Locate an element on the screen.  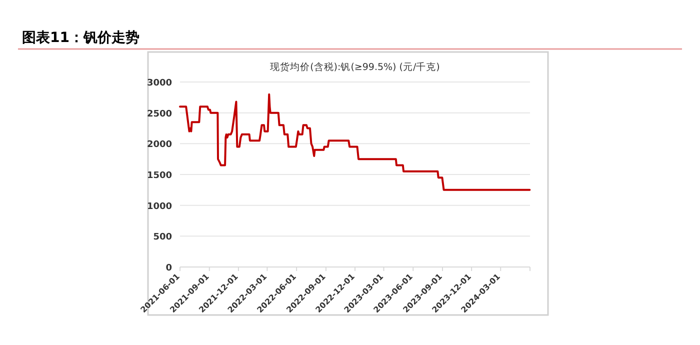
y-tick-label: 0 is located at coordinates (169, 269).